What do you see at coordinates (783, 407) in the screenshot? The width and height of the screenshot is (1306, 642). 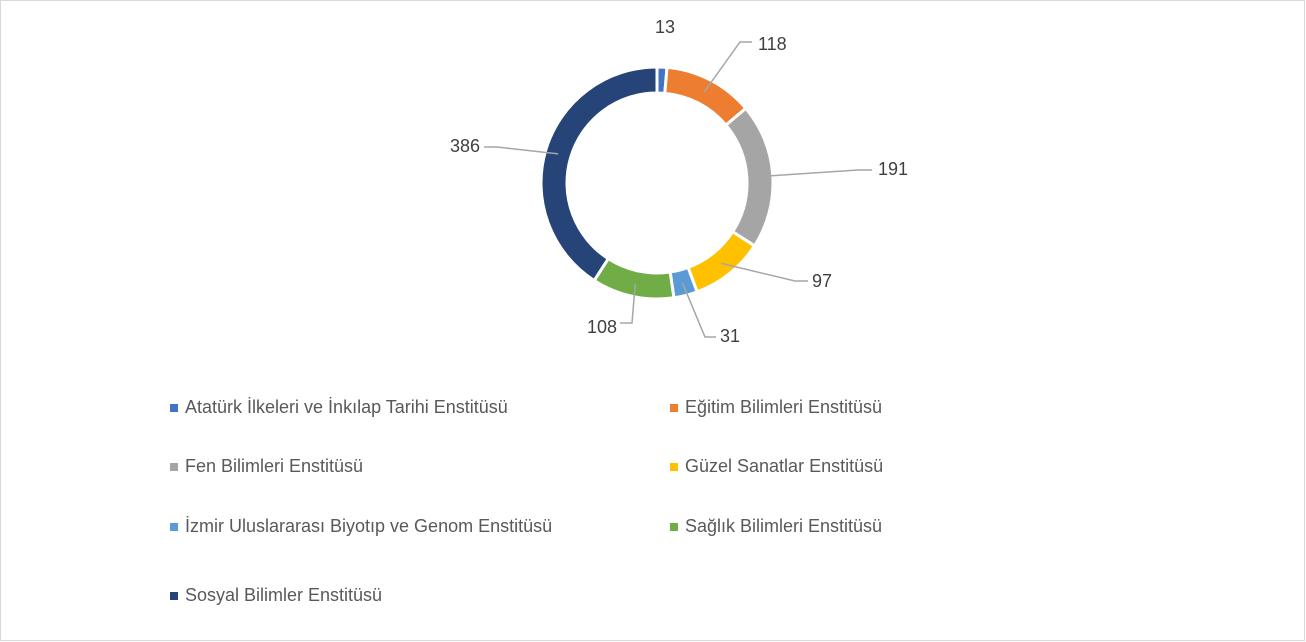 I see `legend-label: Eğitim Bilimleri Enstitüsü` at bounding box center [783, 407].